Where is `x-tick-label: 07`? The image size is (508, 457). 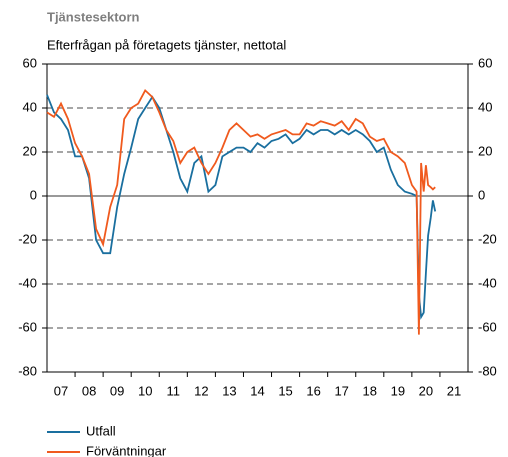
x-tick-label: 07 is located at coordinates (61, 390).